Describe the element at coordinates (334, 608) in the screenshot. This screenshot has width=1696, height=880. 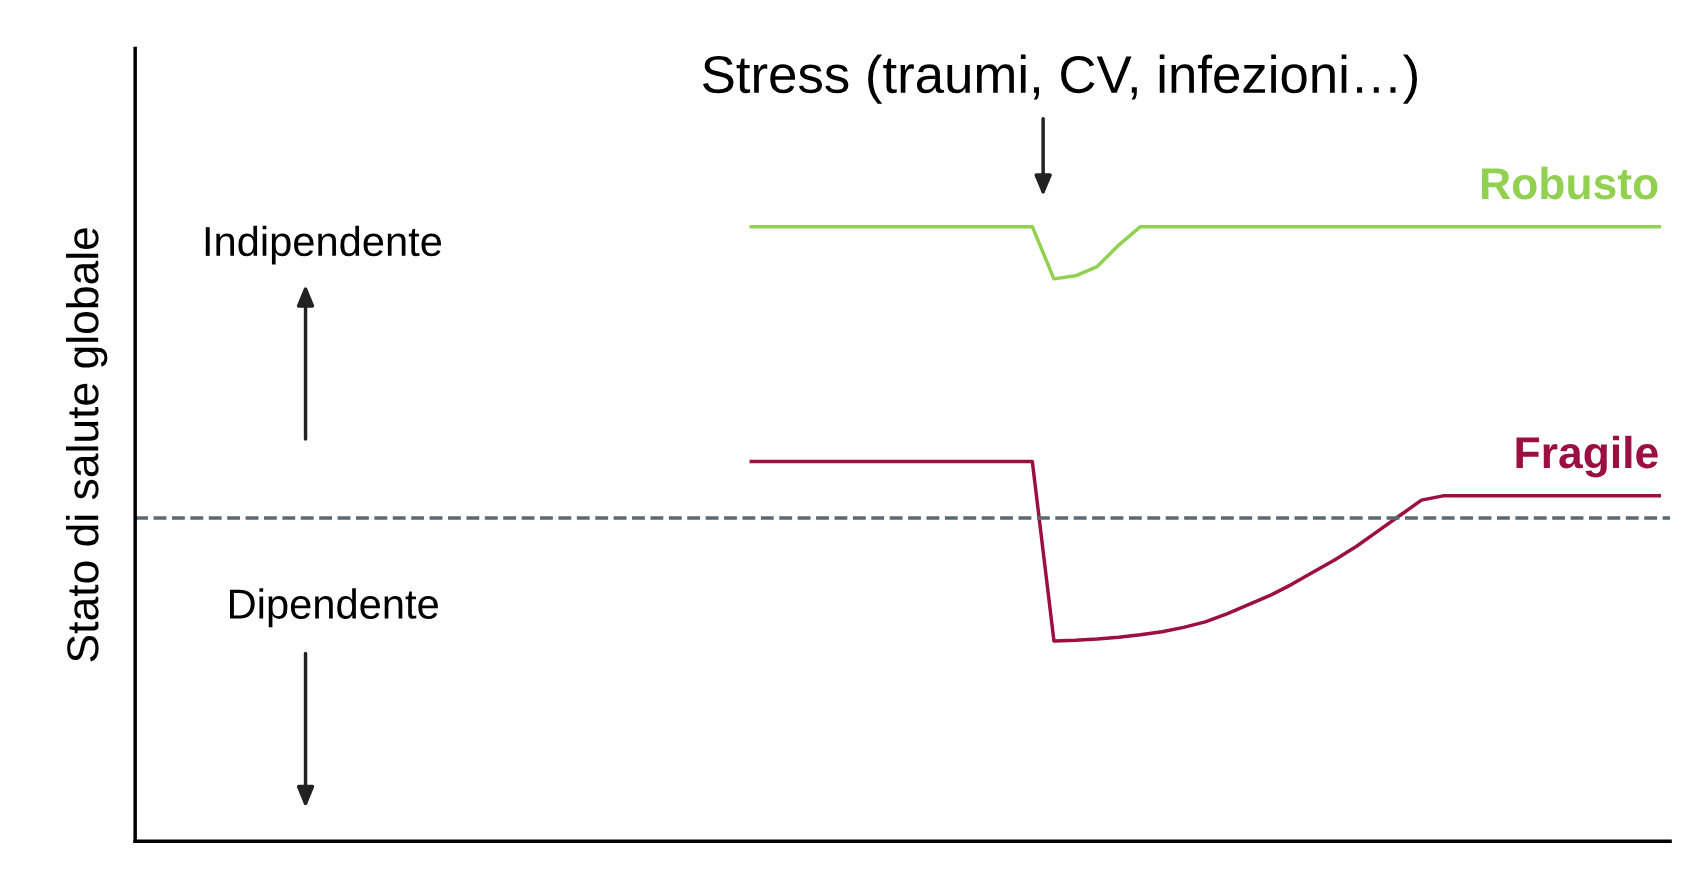
I see `annotation: Dipendente` at that location.